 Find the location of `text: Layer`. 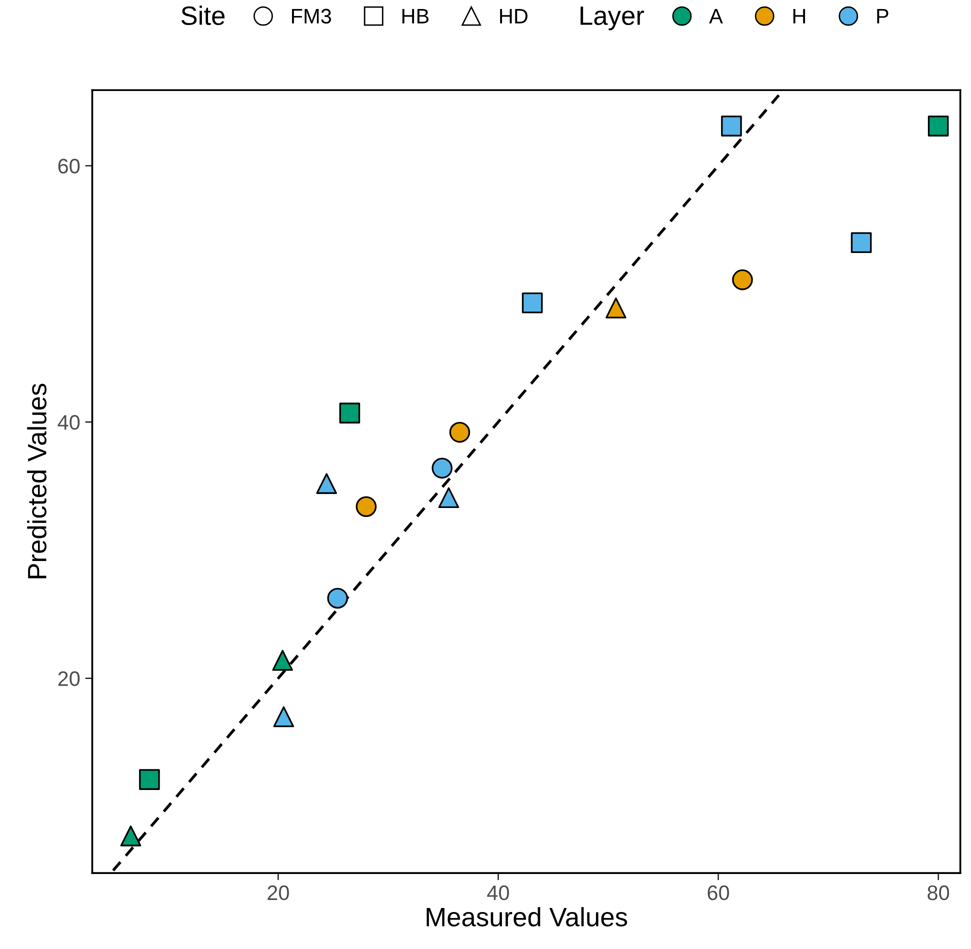

text: Layer is located at coordinates (612, 18).